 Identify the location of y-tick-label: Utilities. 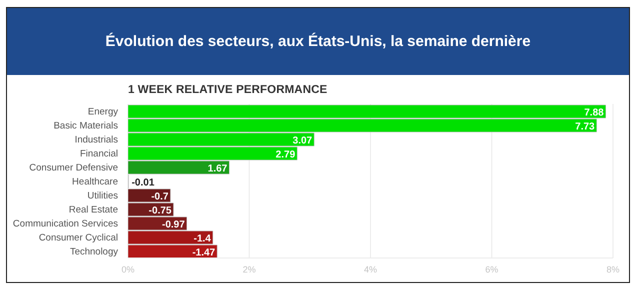
(102, 196).